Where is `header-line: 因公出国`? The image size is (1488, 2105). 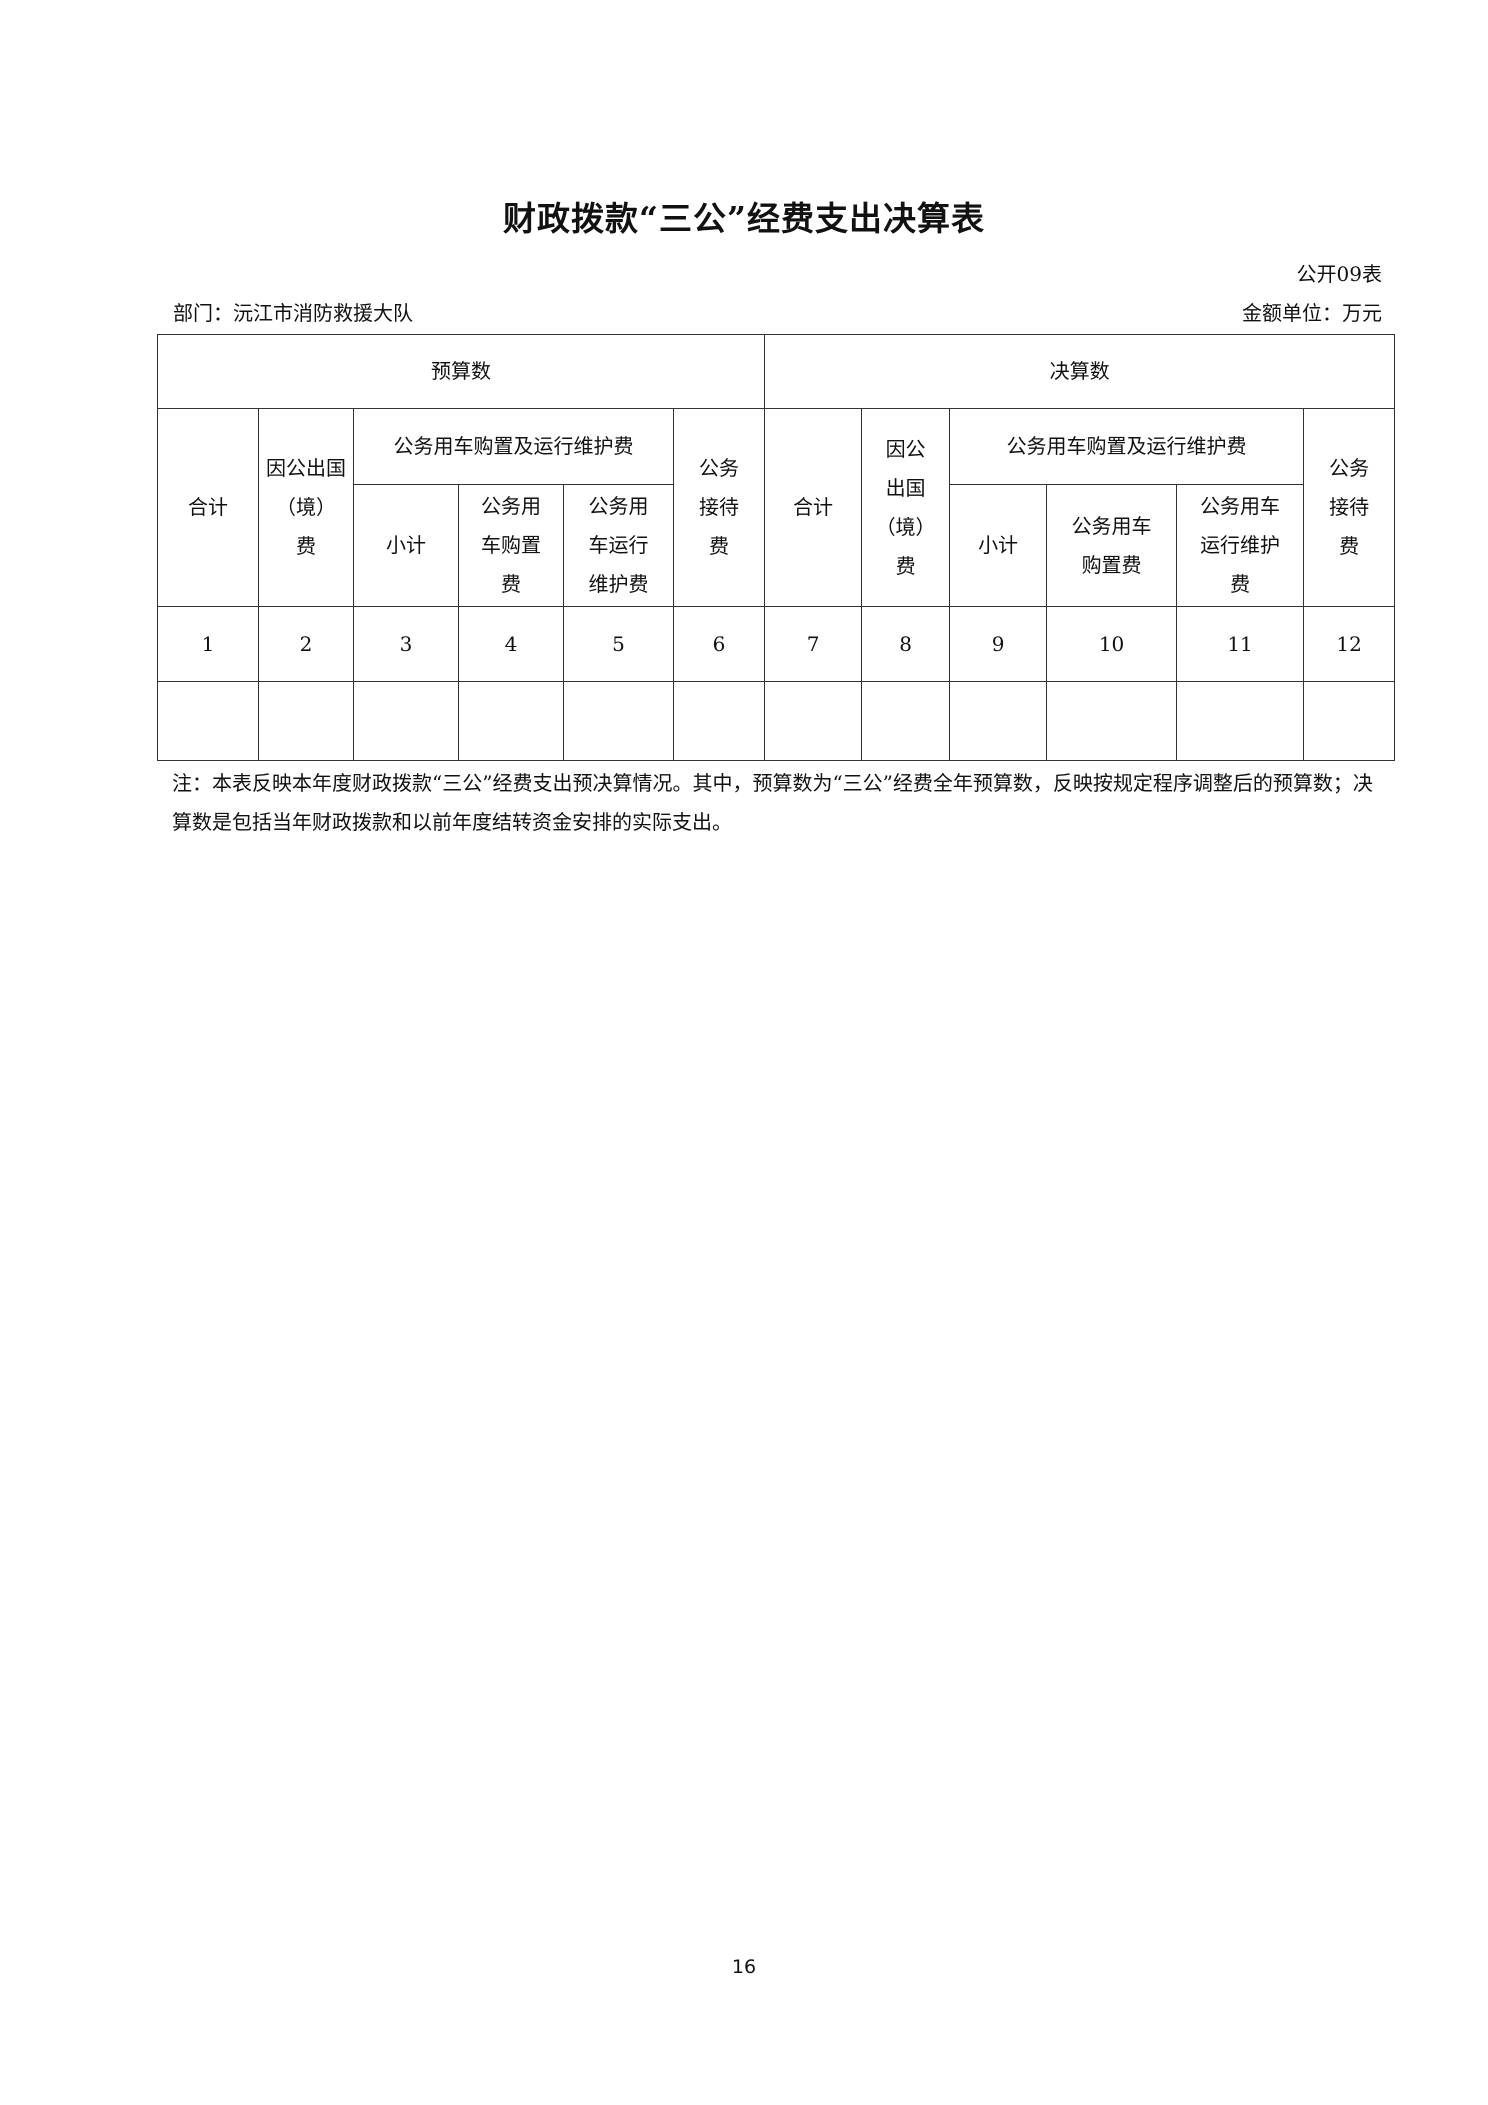
header-line: 因公出国 is located at coordinates (306, 468).